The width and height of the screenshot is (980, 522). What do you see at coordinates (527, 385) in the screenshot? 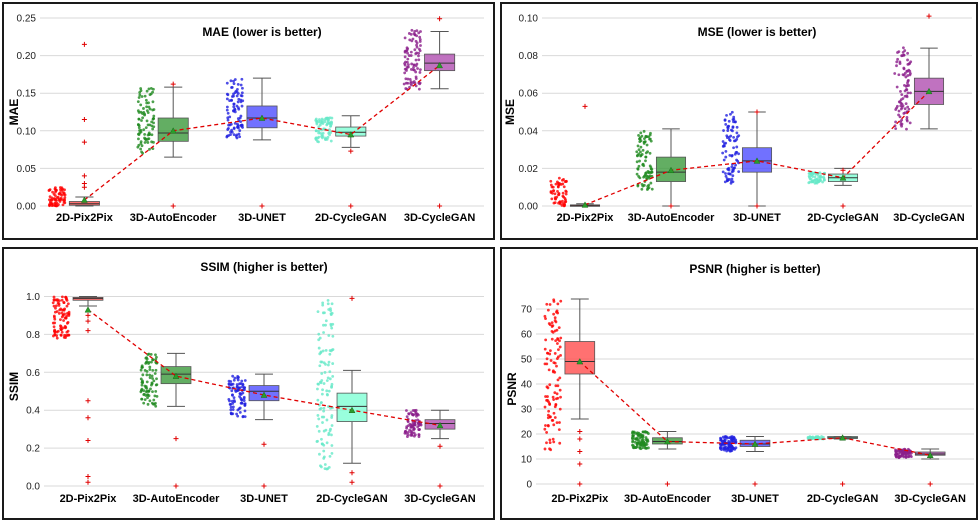
I see `psnr-ytick-label: 40` at bounding box center [527, 385].